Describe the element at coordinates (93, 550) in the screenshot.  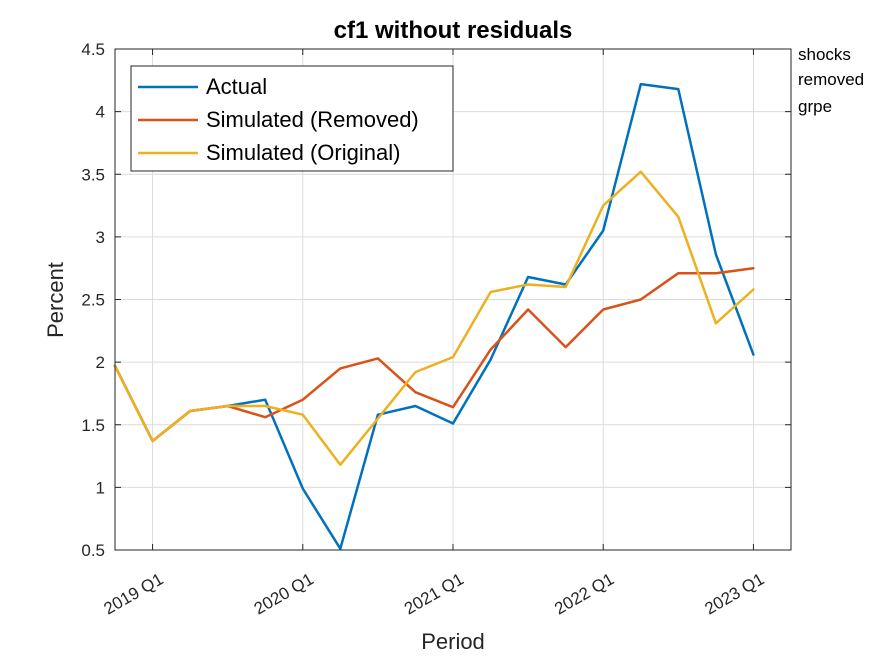
I see `y-tick-label: 0.5` at that location.